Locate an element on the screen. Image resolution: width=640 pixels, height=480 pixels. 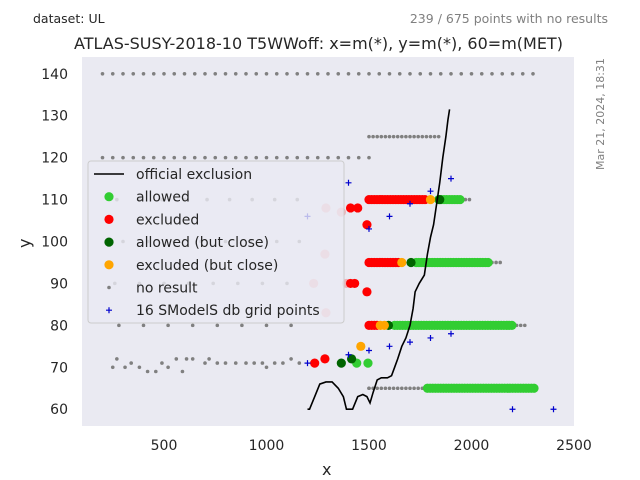
y-tick-label: 120 is located at coordinates (54, 159).